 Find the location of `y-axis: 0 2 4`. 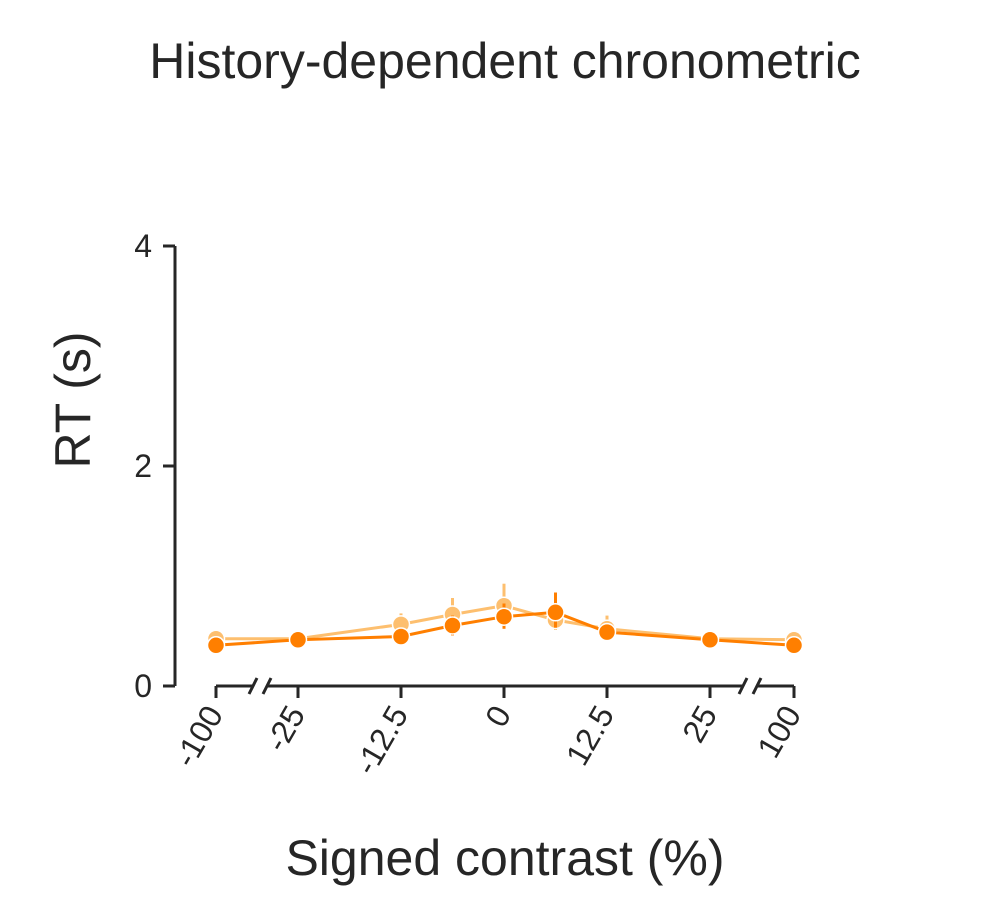

y-axis: 0 2 4 is located at coordinates (155, 466).